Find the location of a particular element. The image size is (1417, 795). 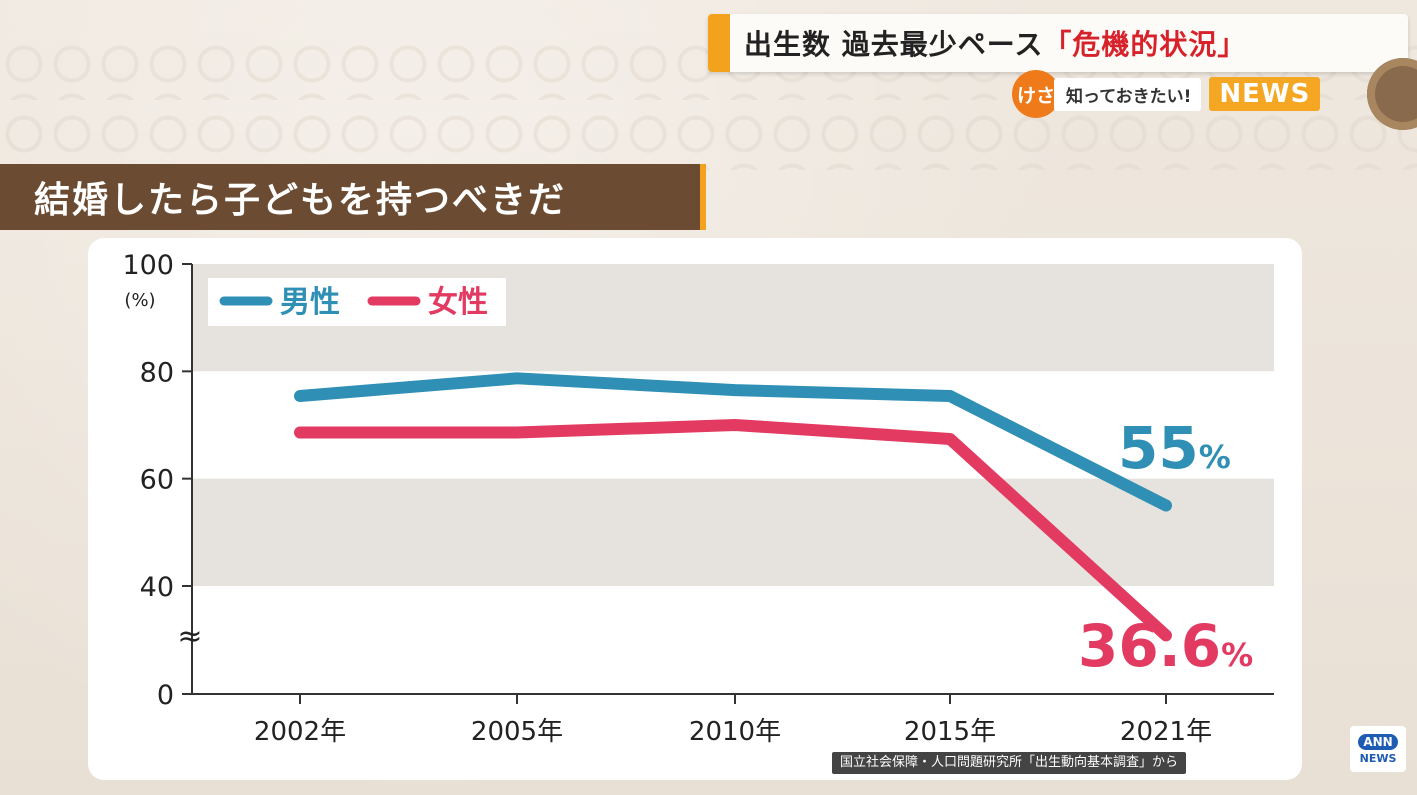

program-brand: けさ 知っておきたい! NEWS is located at coordinates (1166, 94).